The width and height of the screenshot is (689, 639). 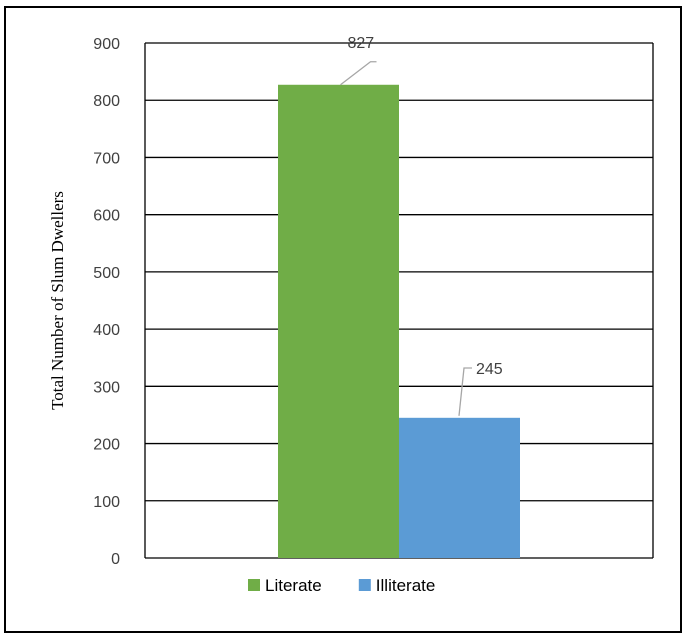 I want to click on y-tick-label: 300, so click(x=106, y=387).